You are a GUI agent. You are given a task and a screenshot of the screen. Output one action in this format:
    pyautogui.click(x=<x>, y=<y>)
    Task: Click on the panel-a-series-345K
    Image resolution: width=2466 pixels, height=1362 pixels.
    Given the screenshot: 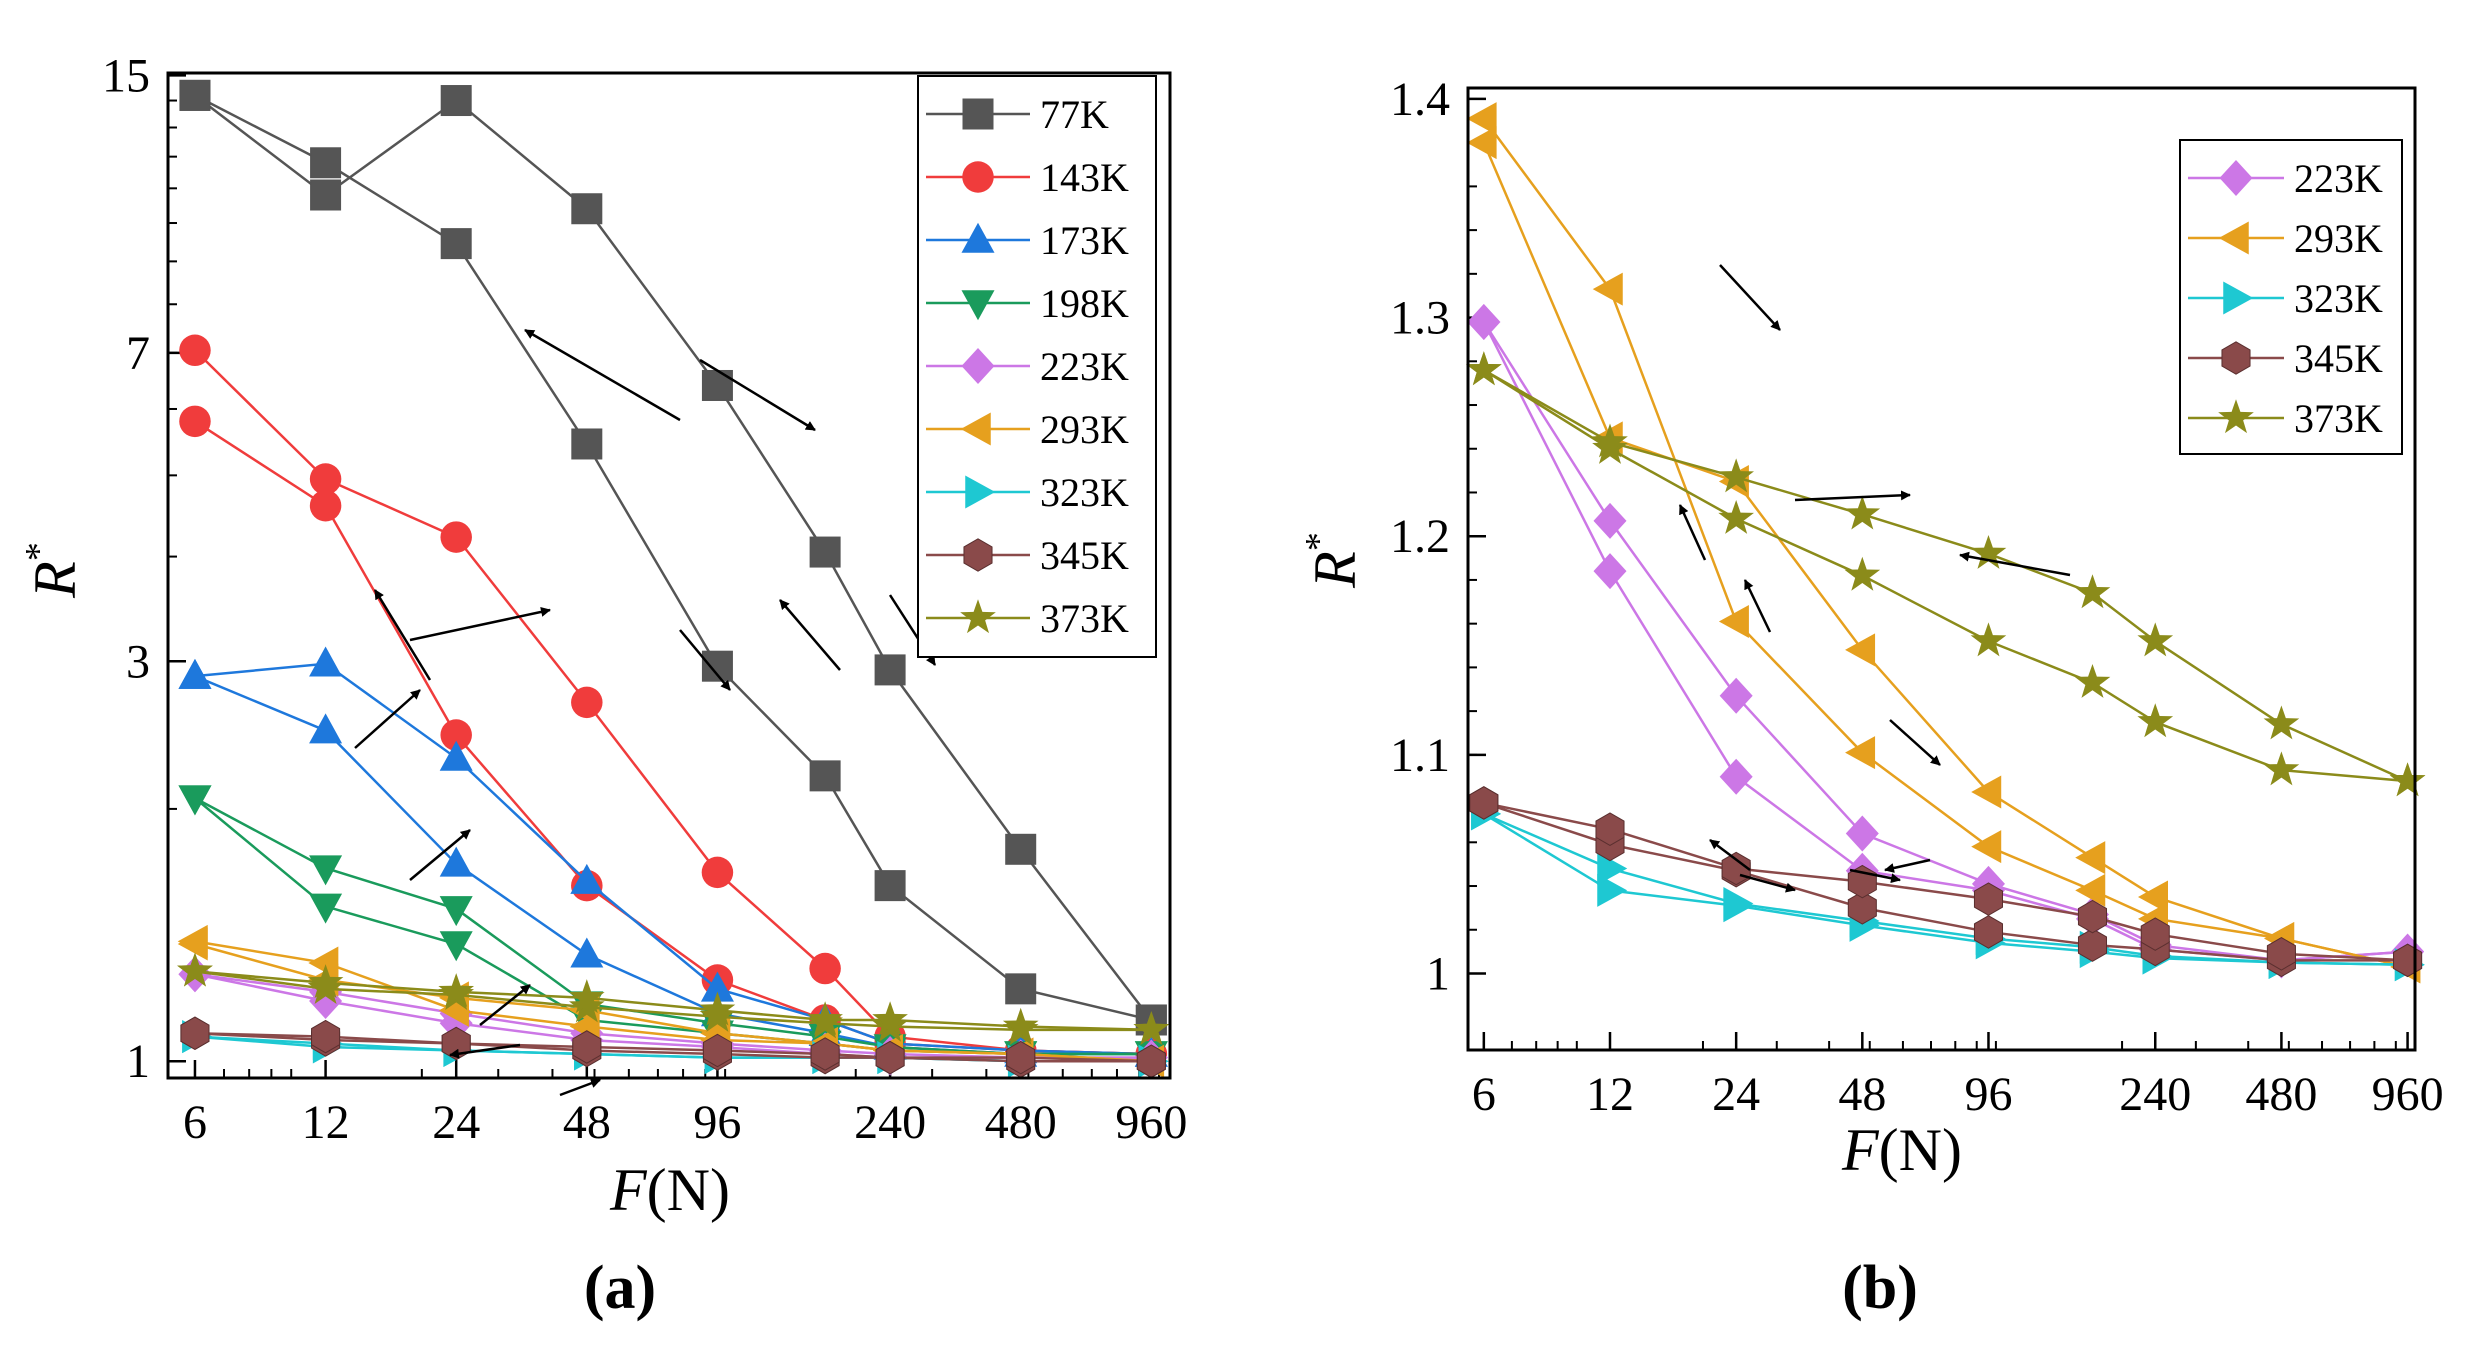 What is the action you would take?
    pyautogui.click(x=673, y=1047)
    